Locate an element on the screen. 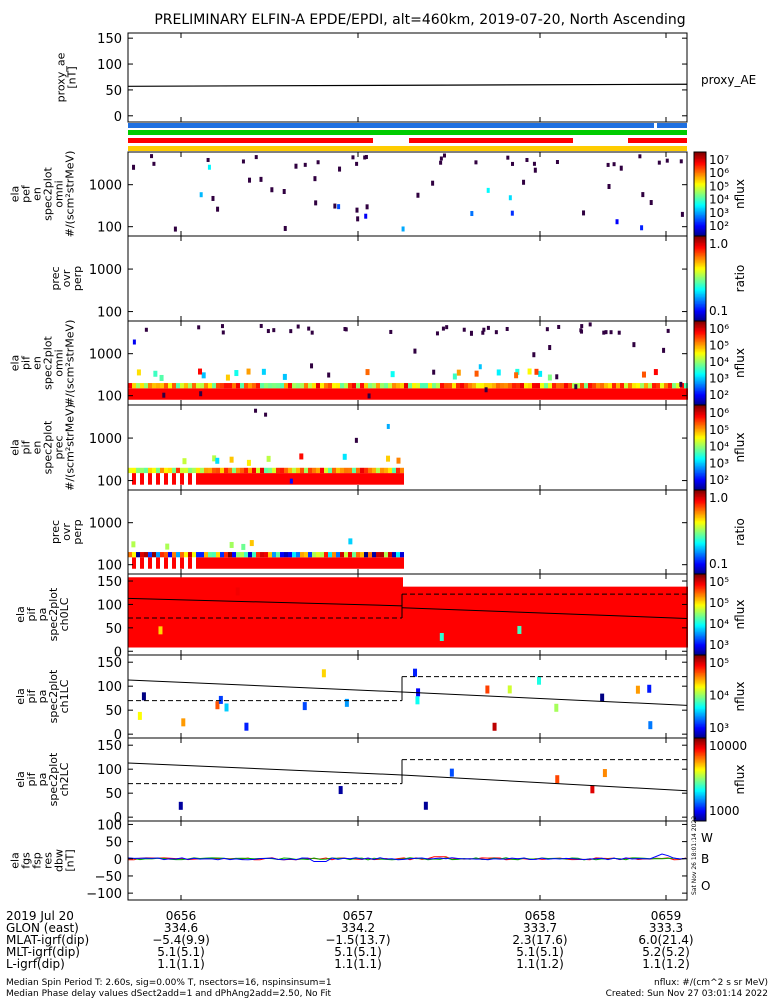  y-tick-label: 100 is located at coordinates (109, 65).